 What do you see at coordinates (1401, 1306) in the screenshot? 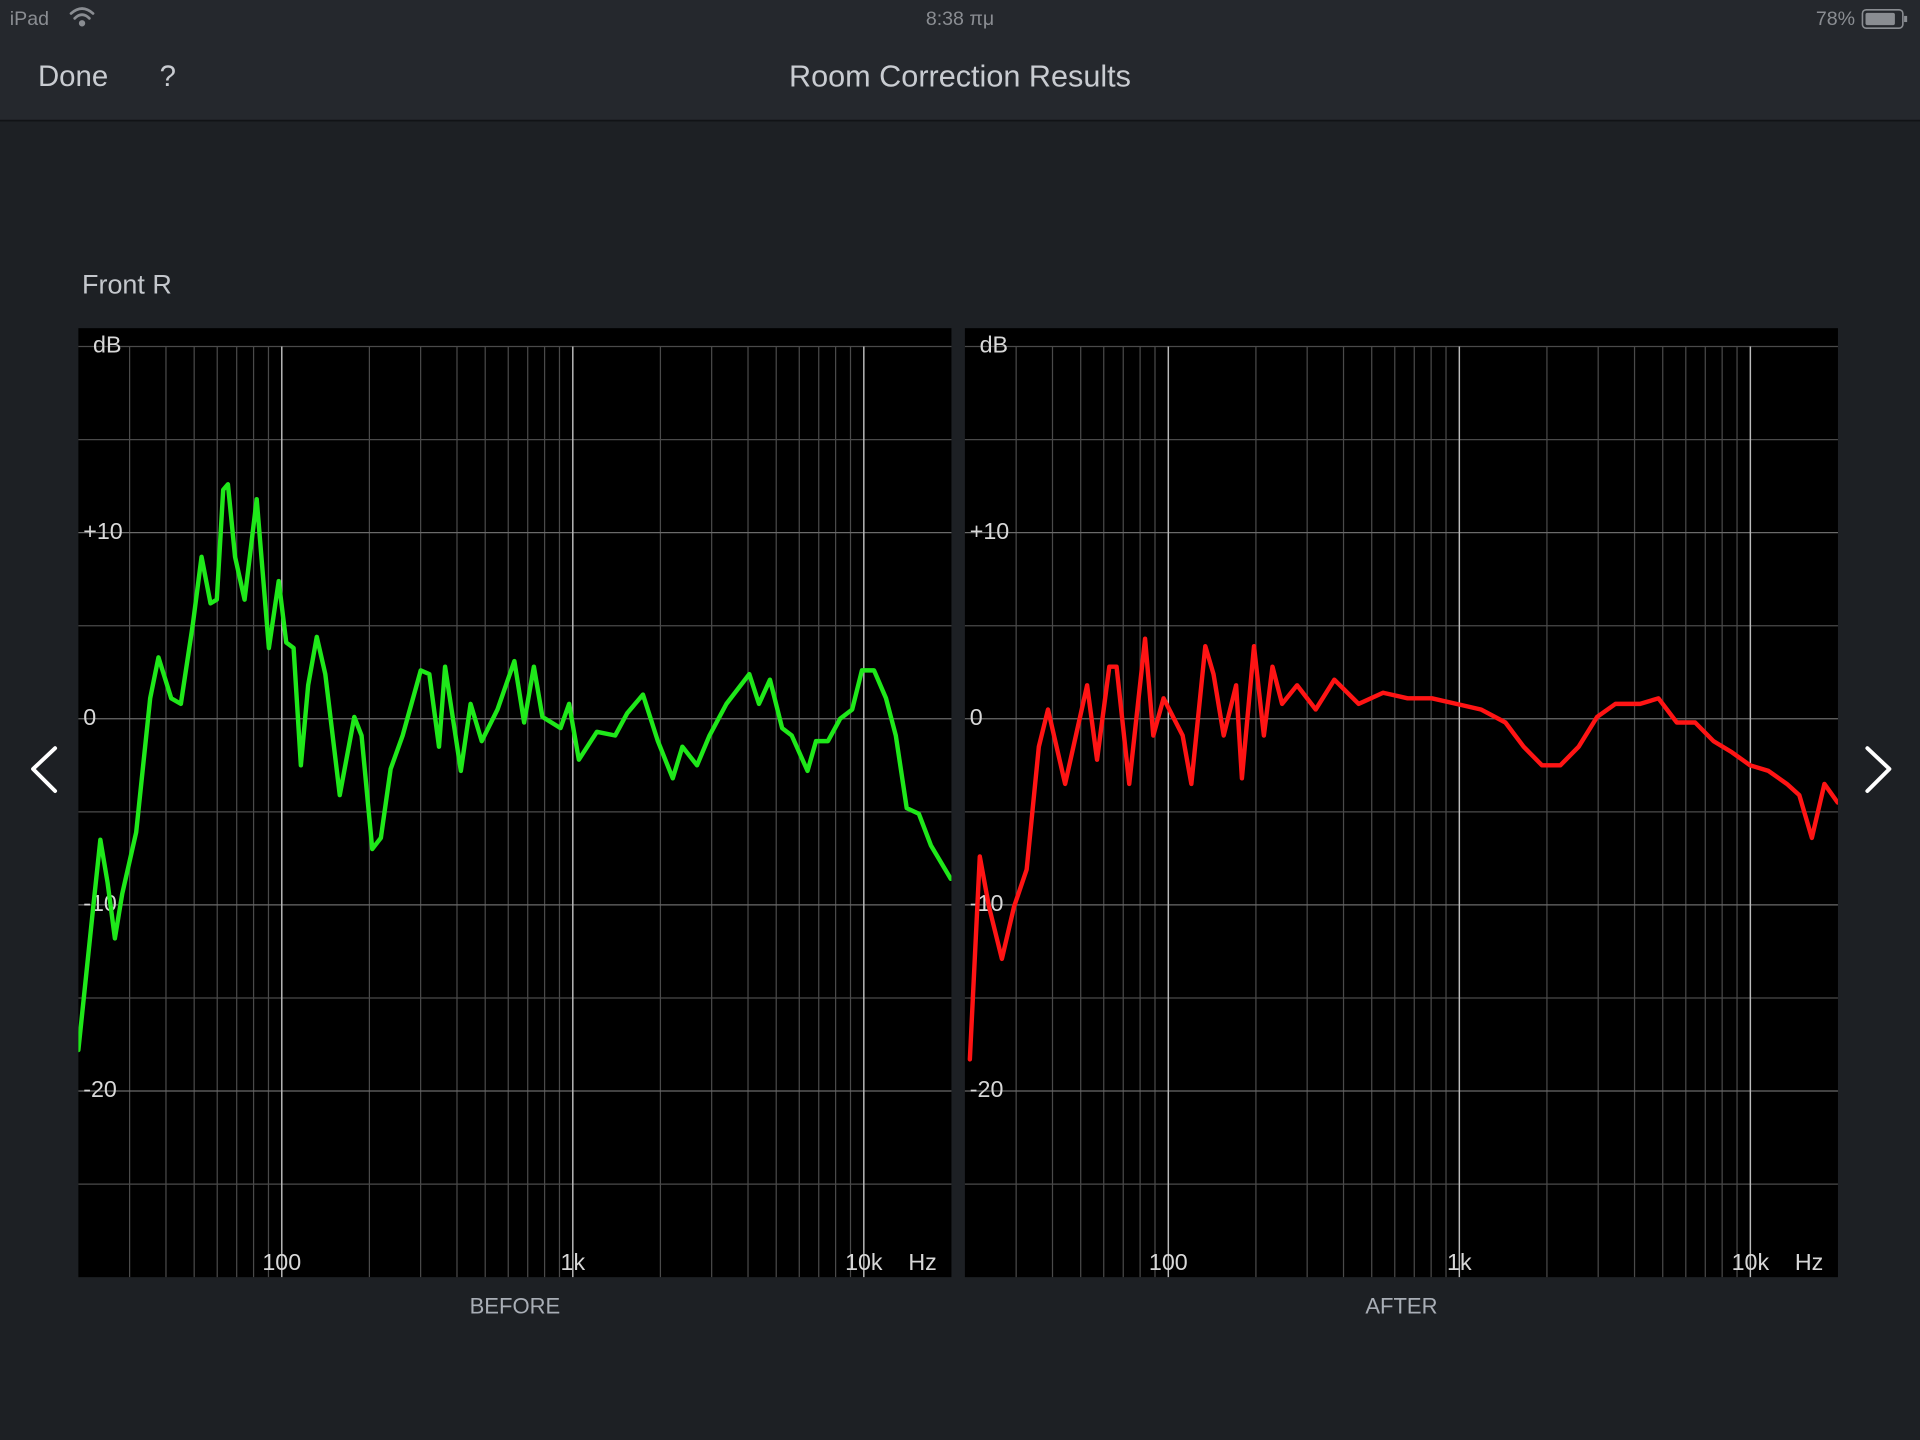
I see `chart-title: AFTER` at bounding box center [1401, 1306].